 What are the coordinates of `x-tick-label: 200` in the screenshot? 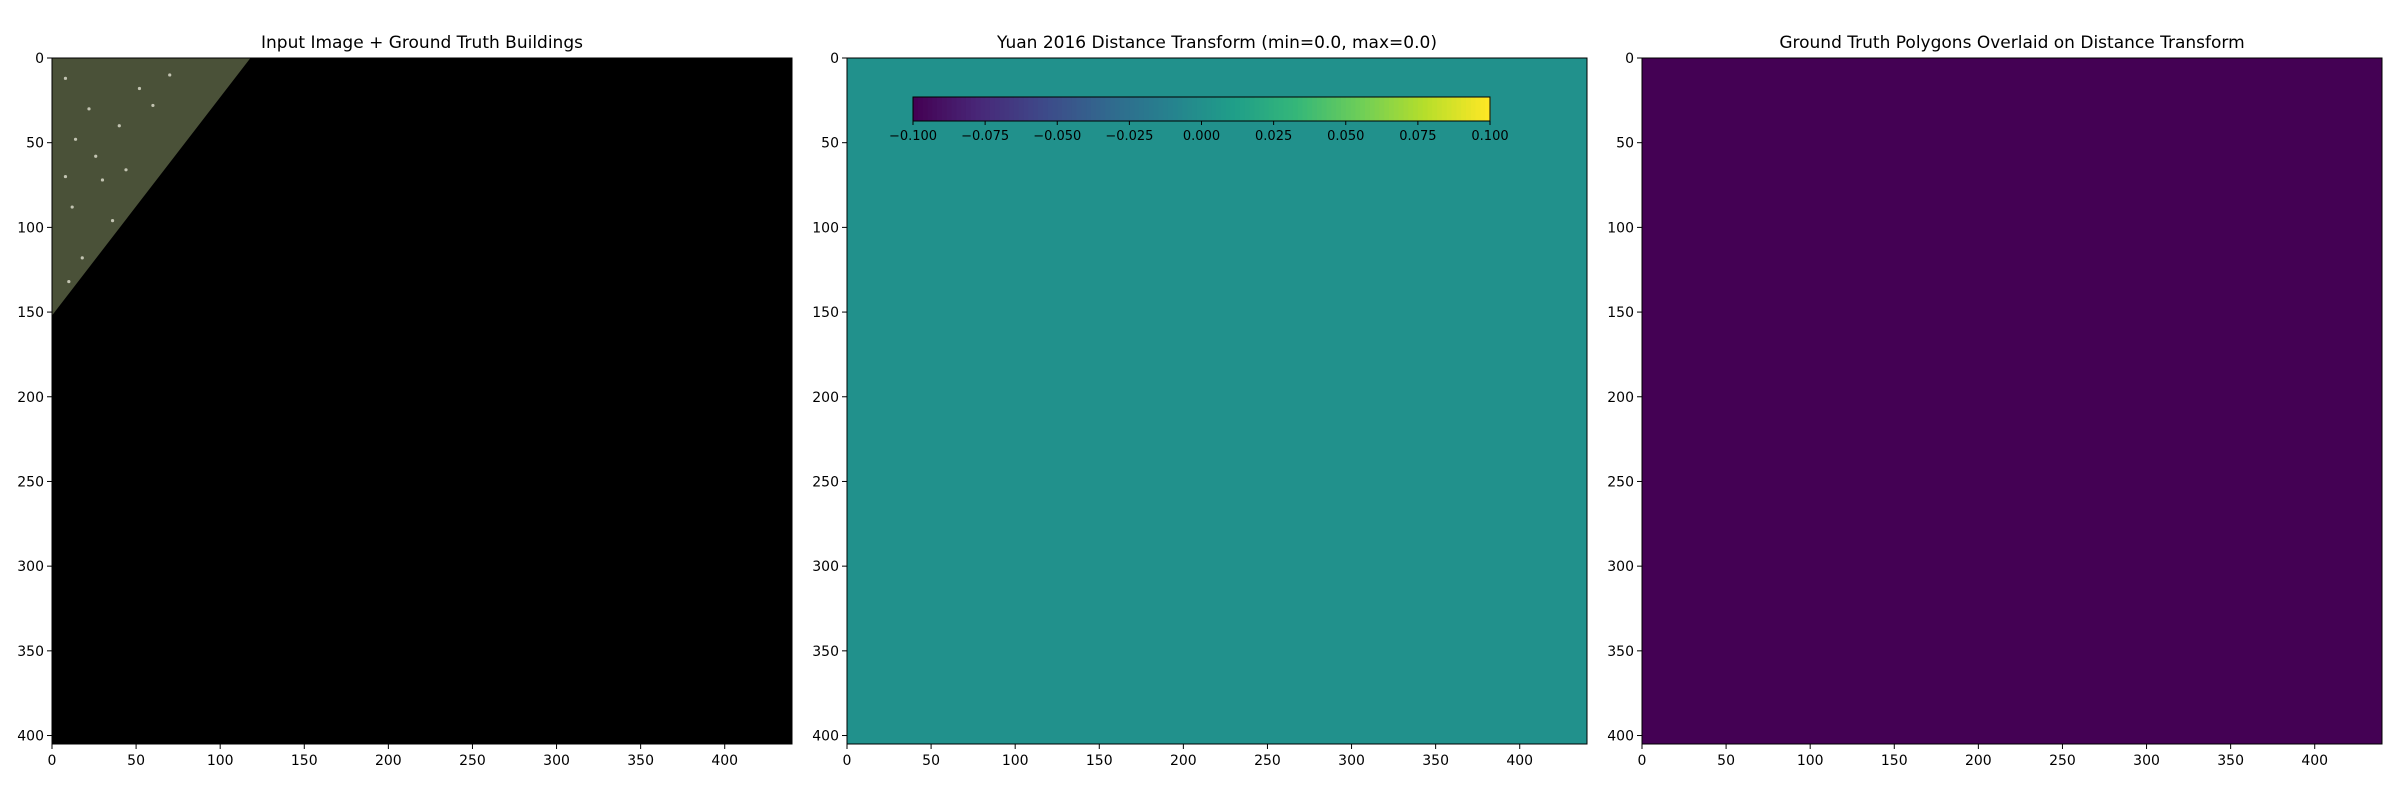 It's located at (1183, 761).